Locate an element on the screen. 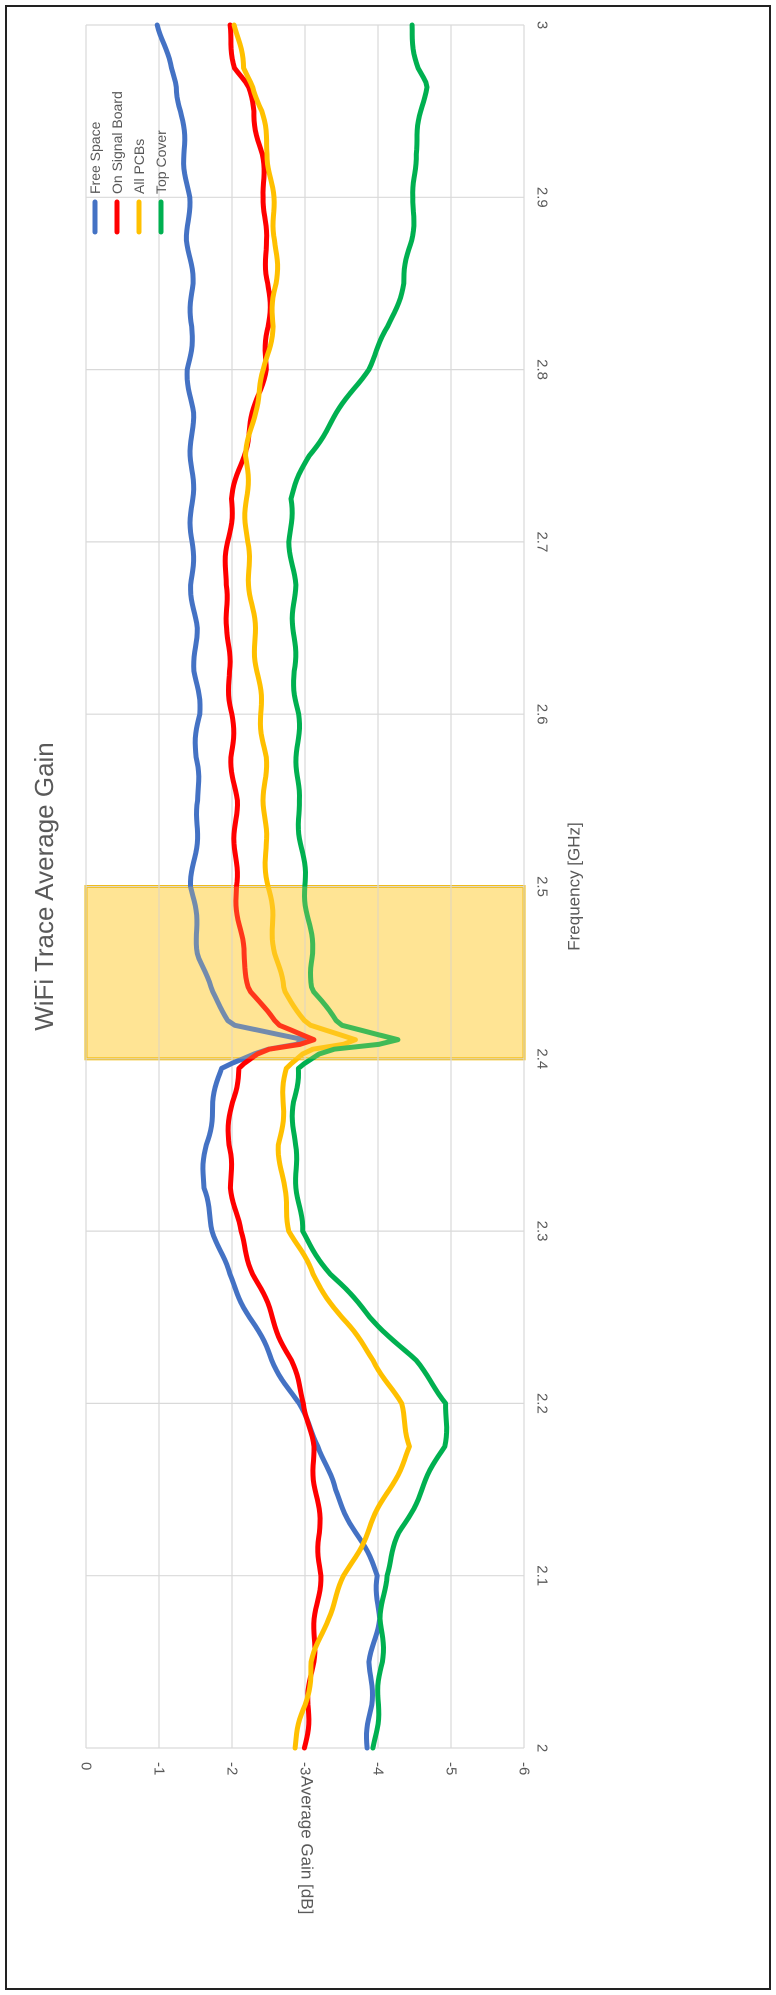 This screenshot has height=1995, width=776. frequency-tick-label: 2.7 is located at coordinates (542, 541).